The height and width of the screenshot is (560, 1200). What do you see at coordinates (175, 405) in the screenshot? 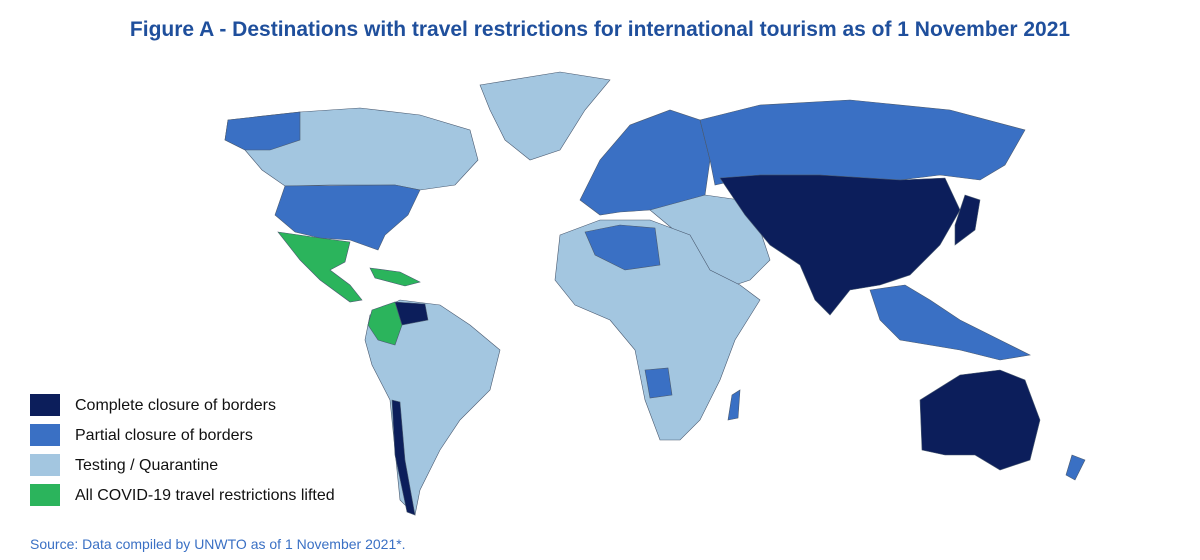
I see `legend-label: Complete closure of borders` at bounding box center [175, 405].